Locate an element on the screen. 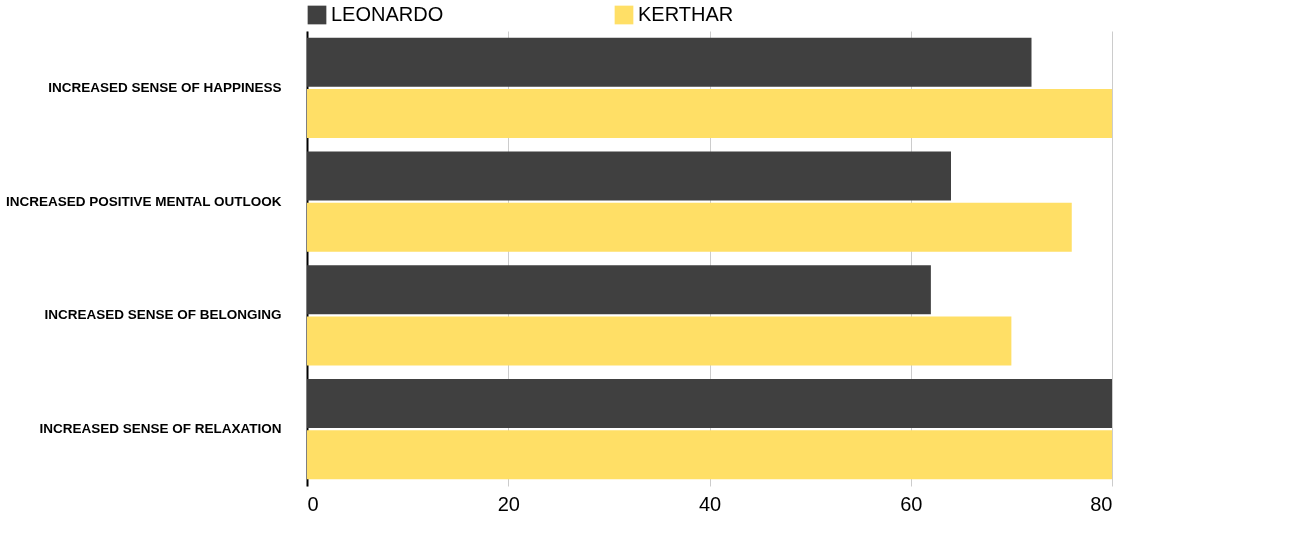 The width and height of the screenshot is (1303, 545). x-tick-label: 80 is located at coordinates (1101, 503).